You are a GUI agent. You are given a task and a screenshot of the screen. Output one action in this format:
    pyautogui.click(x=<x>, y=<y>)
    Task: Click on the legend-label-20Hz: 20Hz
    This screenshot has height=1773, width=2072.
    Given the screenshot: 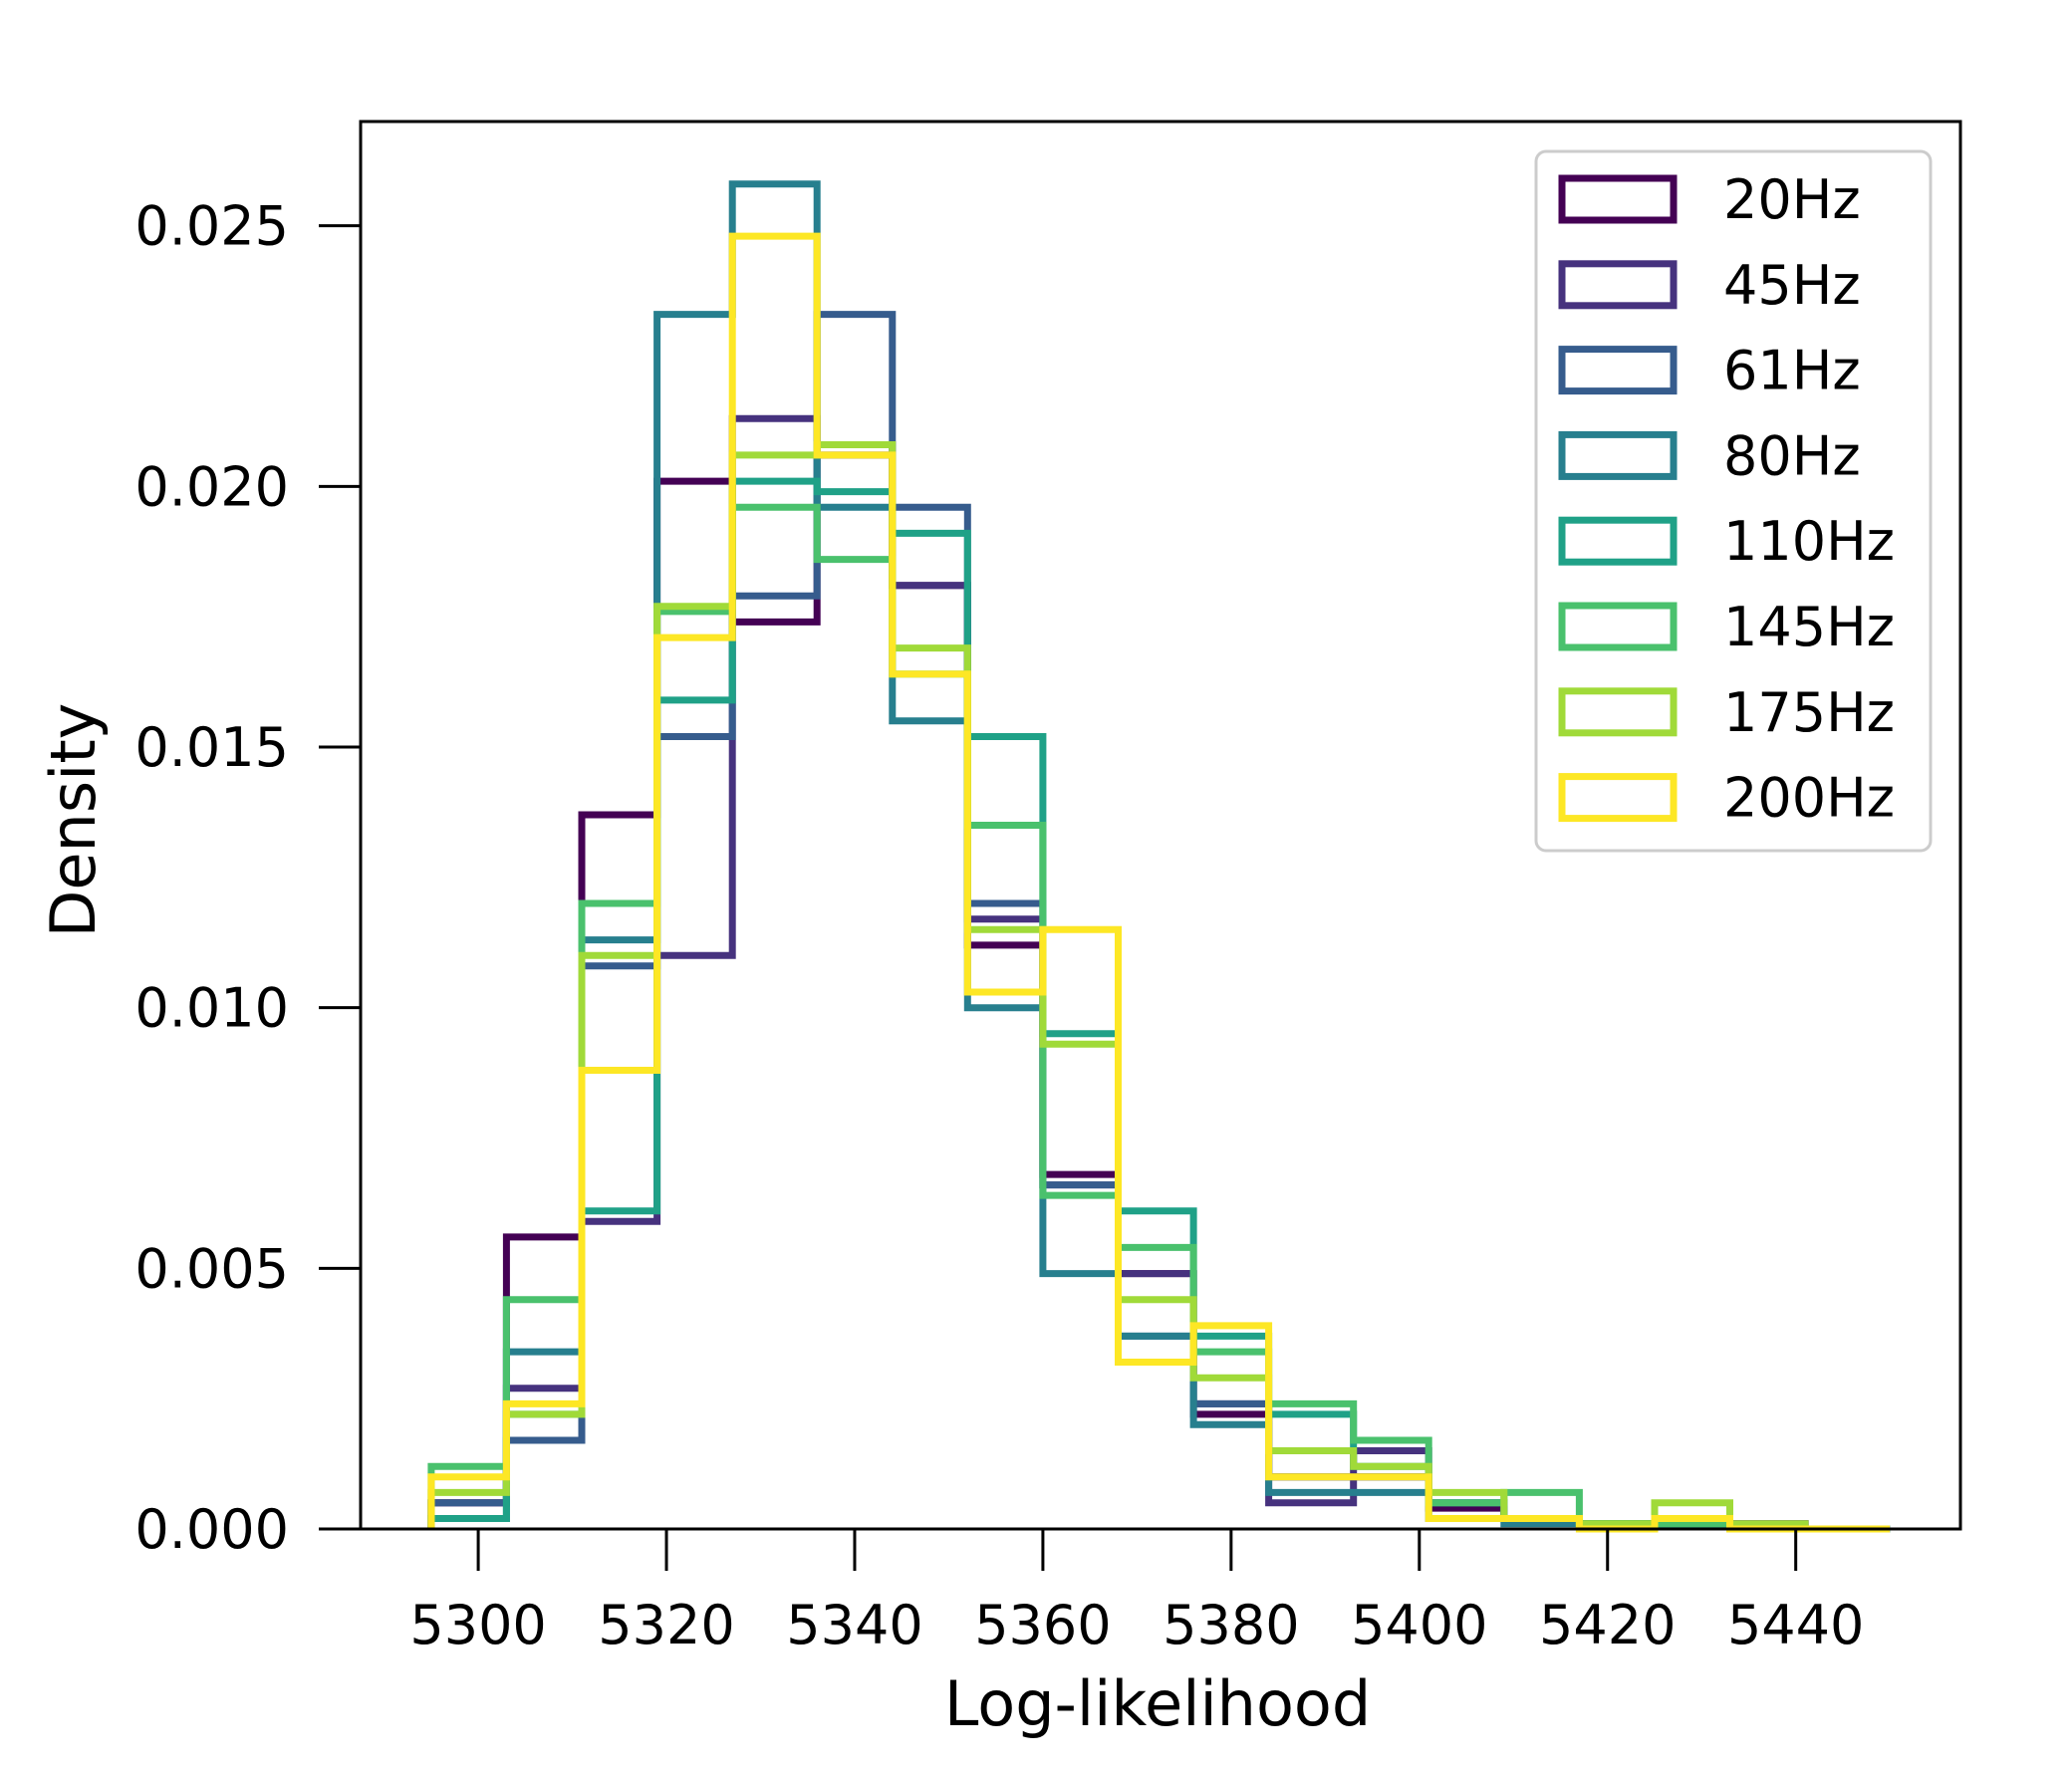 What is the action you would take?
    pyautogui.click(x=1792, y=199)
    